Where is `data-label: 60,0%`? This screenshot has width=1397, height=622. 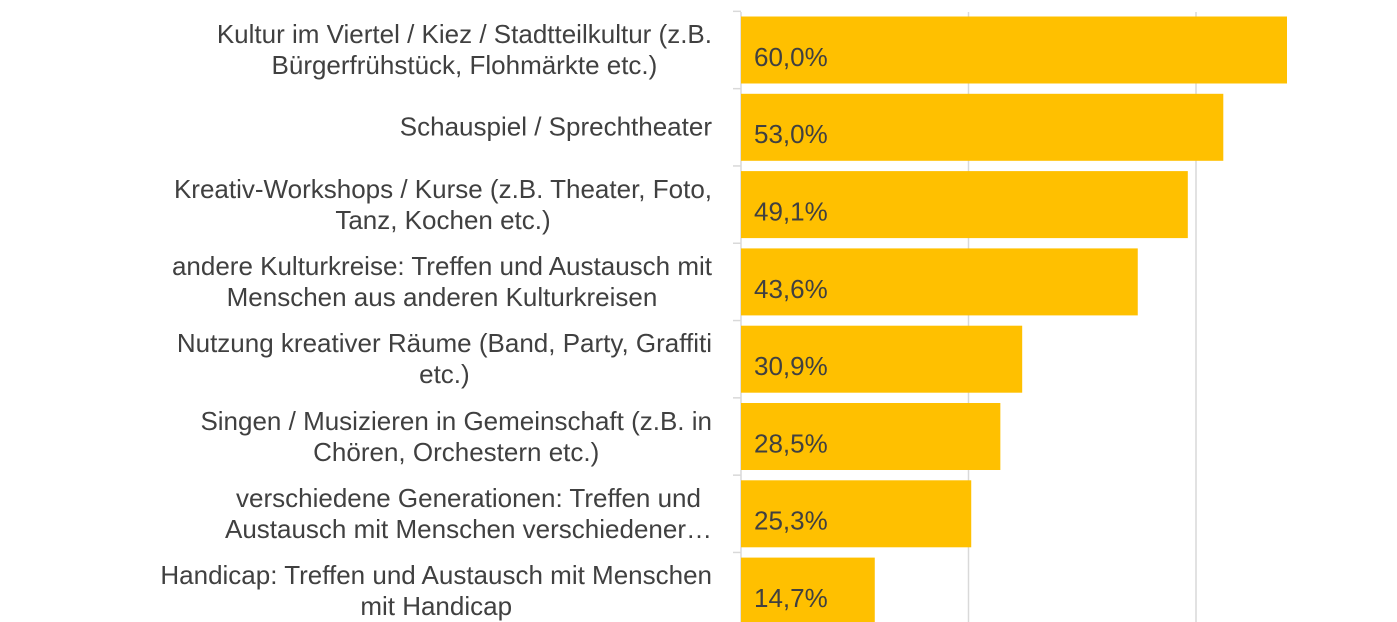
data-label: 60,0% is located at coordinates (791, 57).